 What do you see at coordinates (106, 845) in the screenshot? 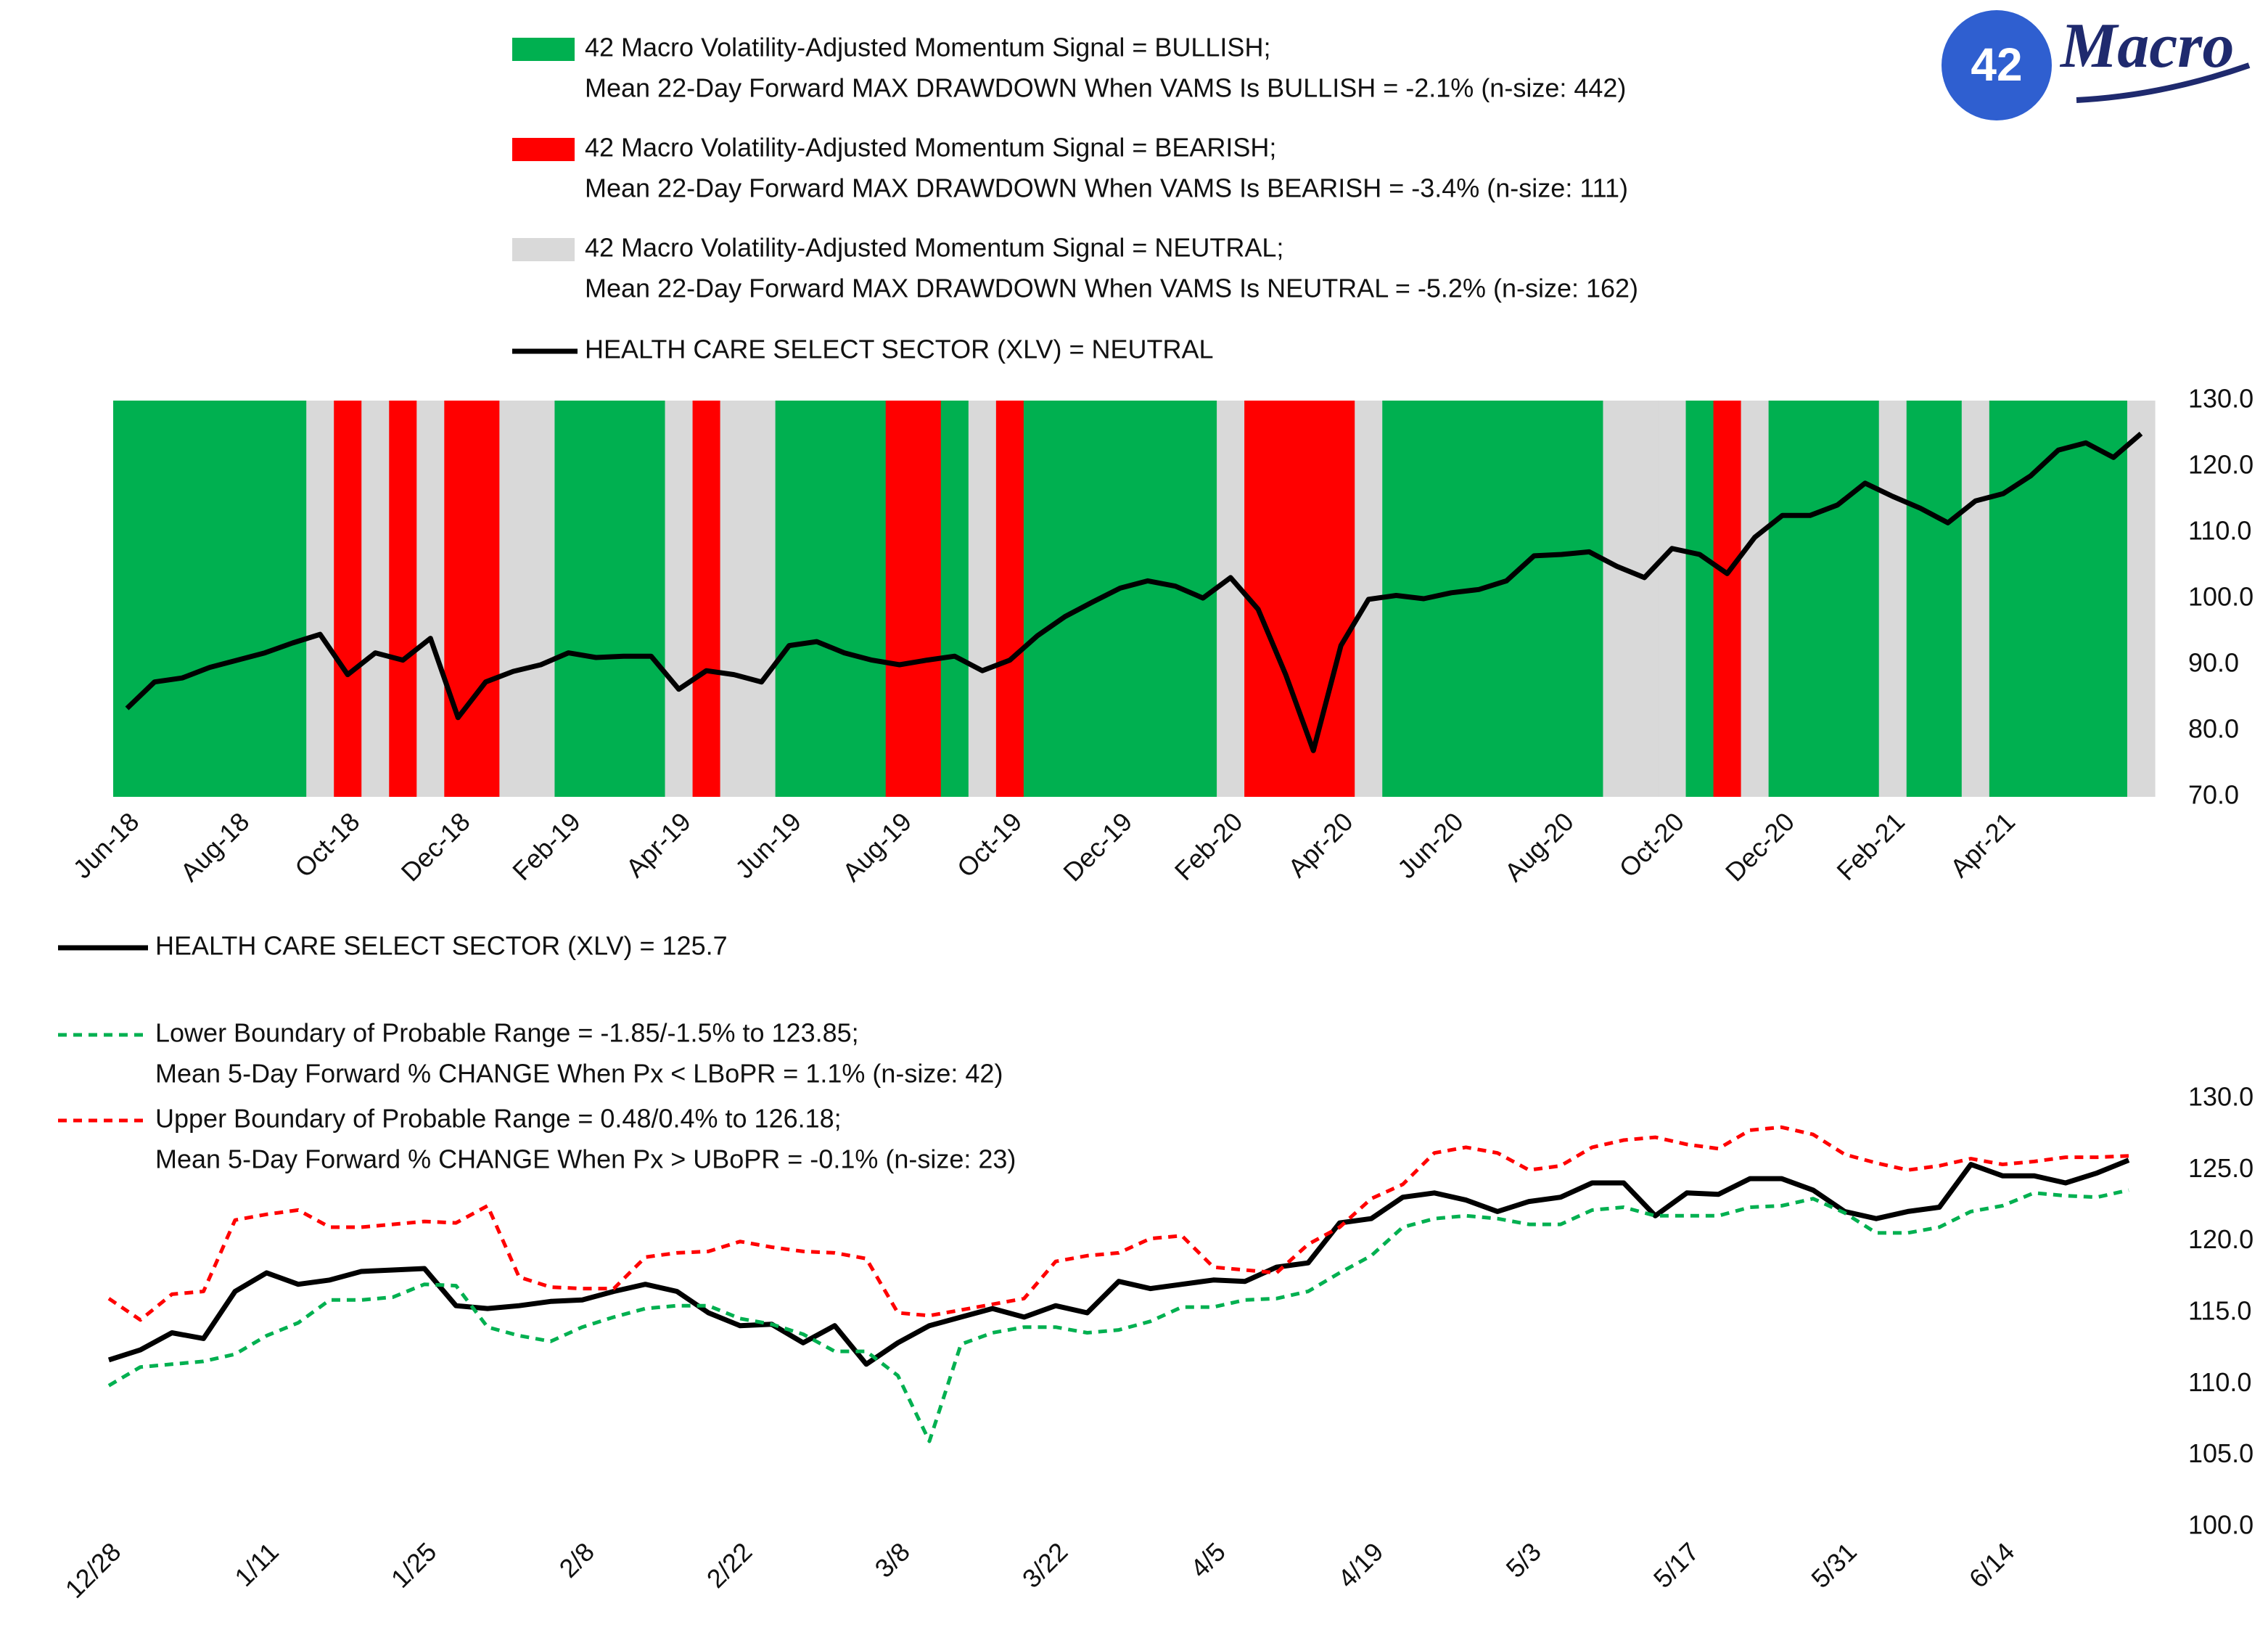
I see `x-tick-label: Jun-18` at bounding box center [106, 845].